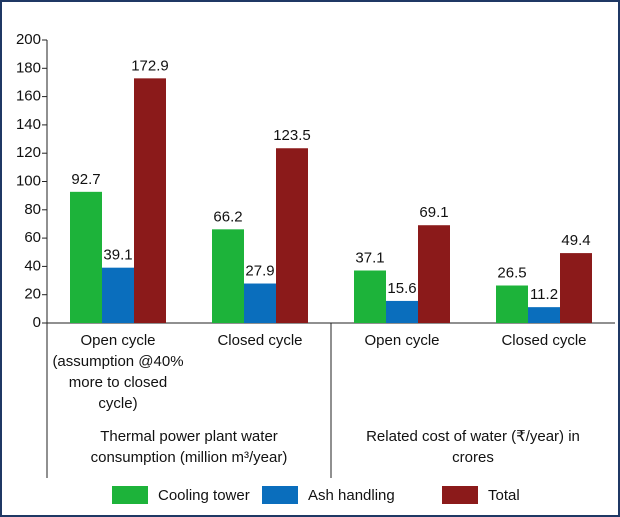  Describe the element at coordinates (401, 288) in the screenshot. I see `value-label: 15.6` at that location.